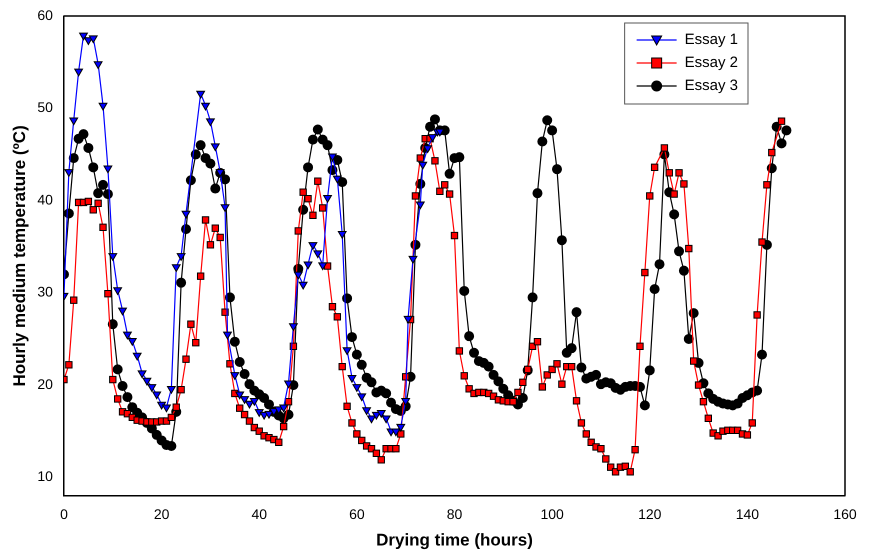 This screenshot has height=559, width=871. I want to click on x-tick-label: 100, so click(552, 514).